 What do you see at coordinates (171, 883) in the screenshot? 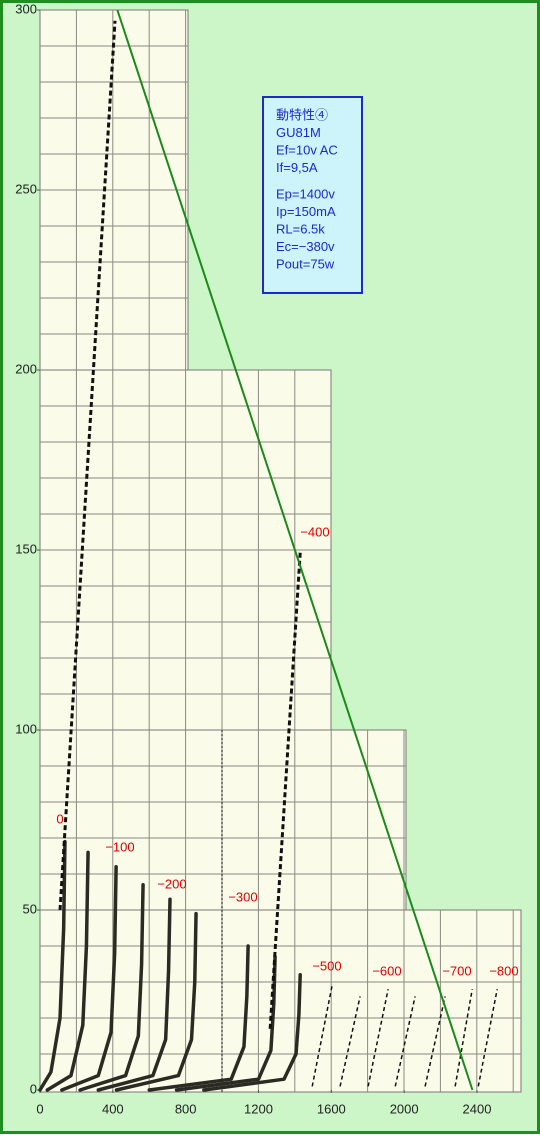
I see `grid-voltage-label: −200` at bounding box center [171, 883].